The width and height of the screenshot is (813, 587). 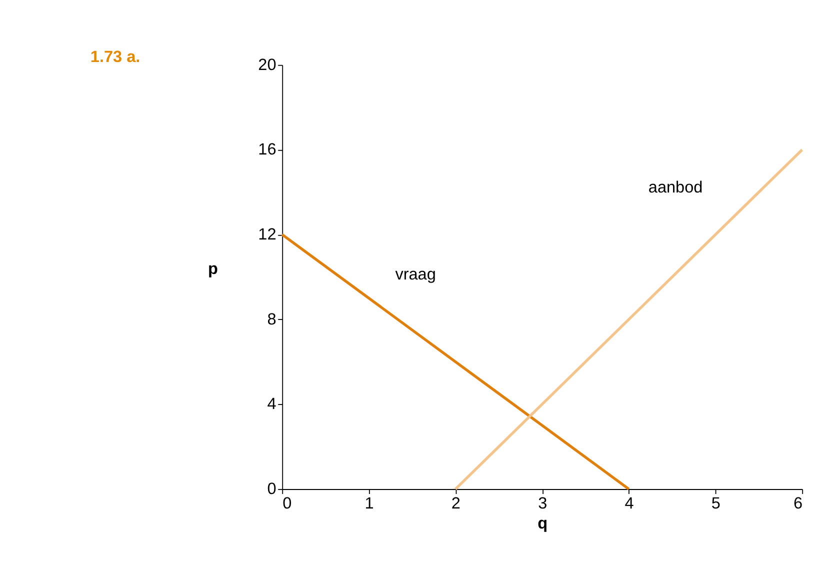 What do you see at coordinates (629, 503) in the screenshot?
I see `x-tick-label: 4` at bounding box center [629, 503].